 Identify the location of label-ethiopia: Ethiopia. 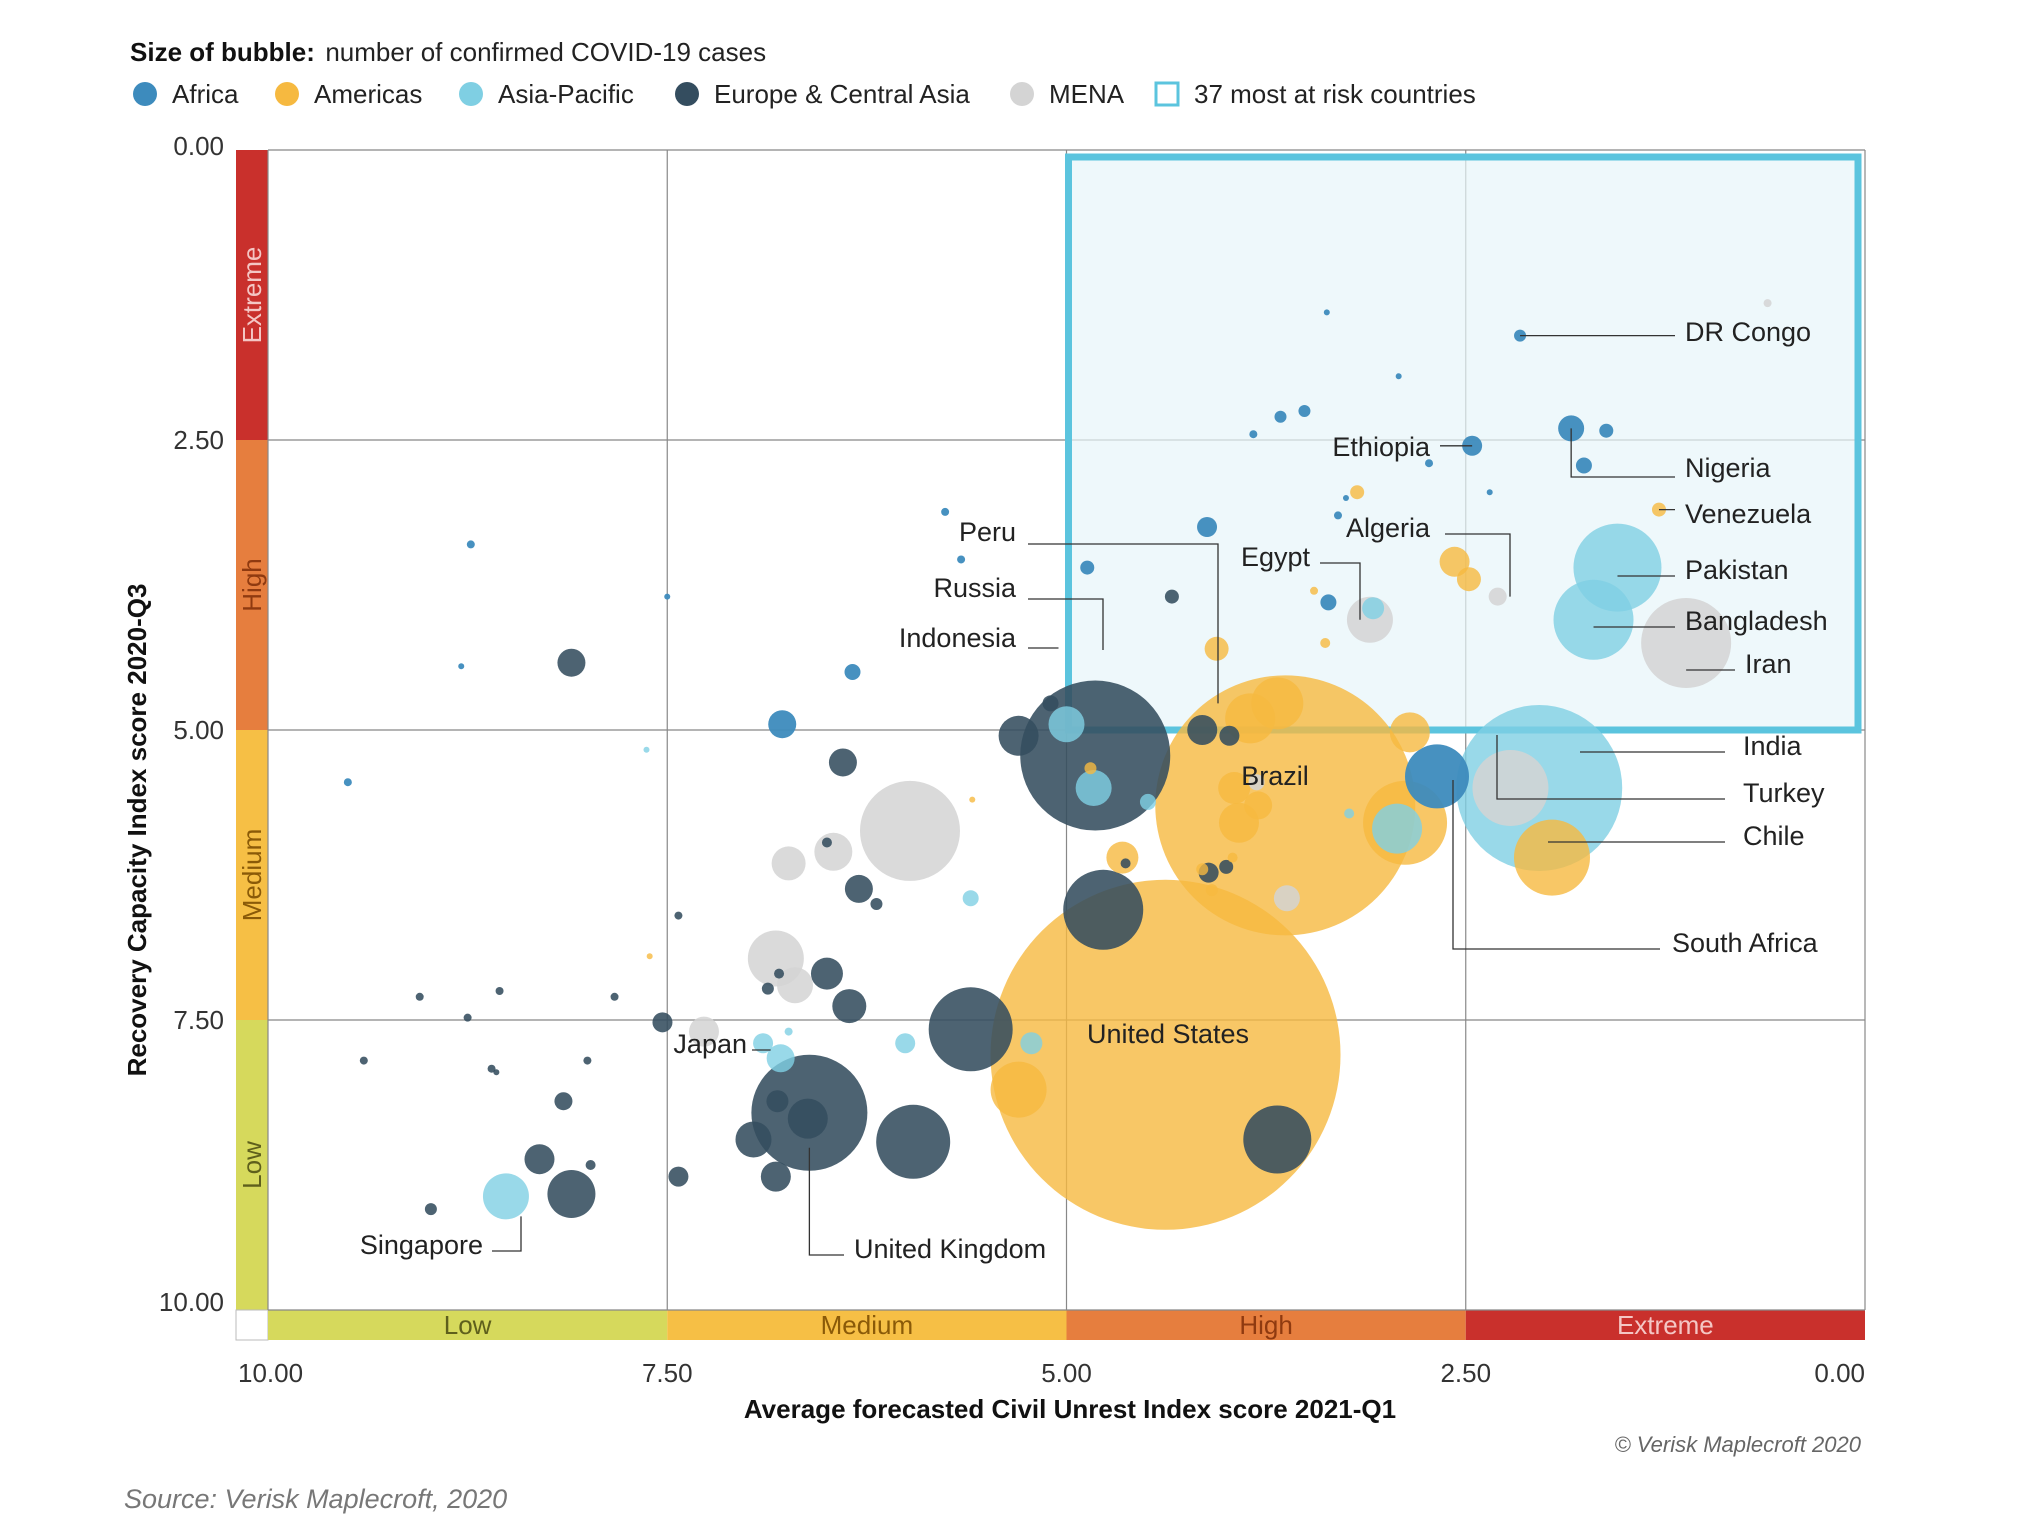
(1381, 447).